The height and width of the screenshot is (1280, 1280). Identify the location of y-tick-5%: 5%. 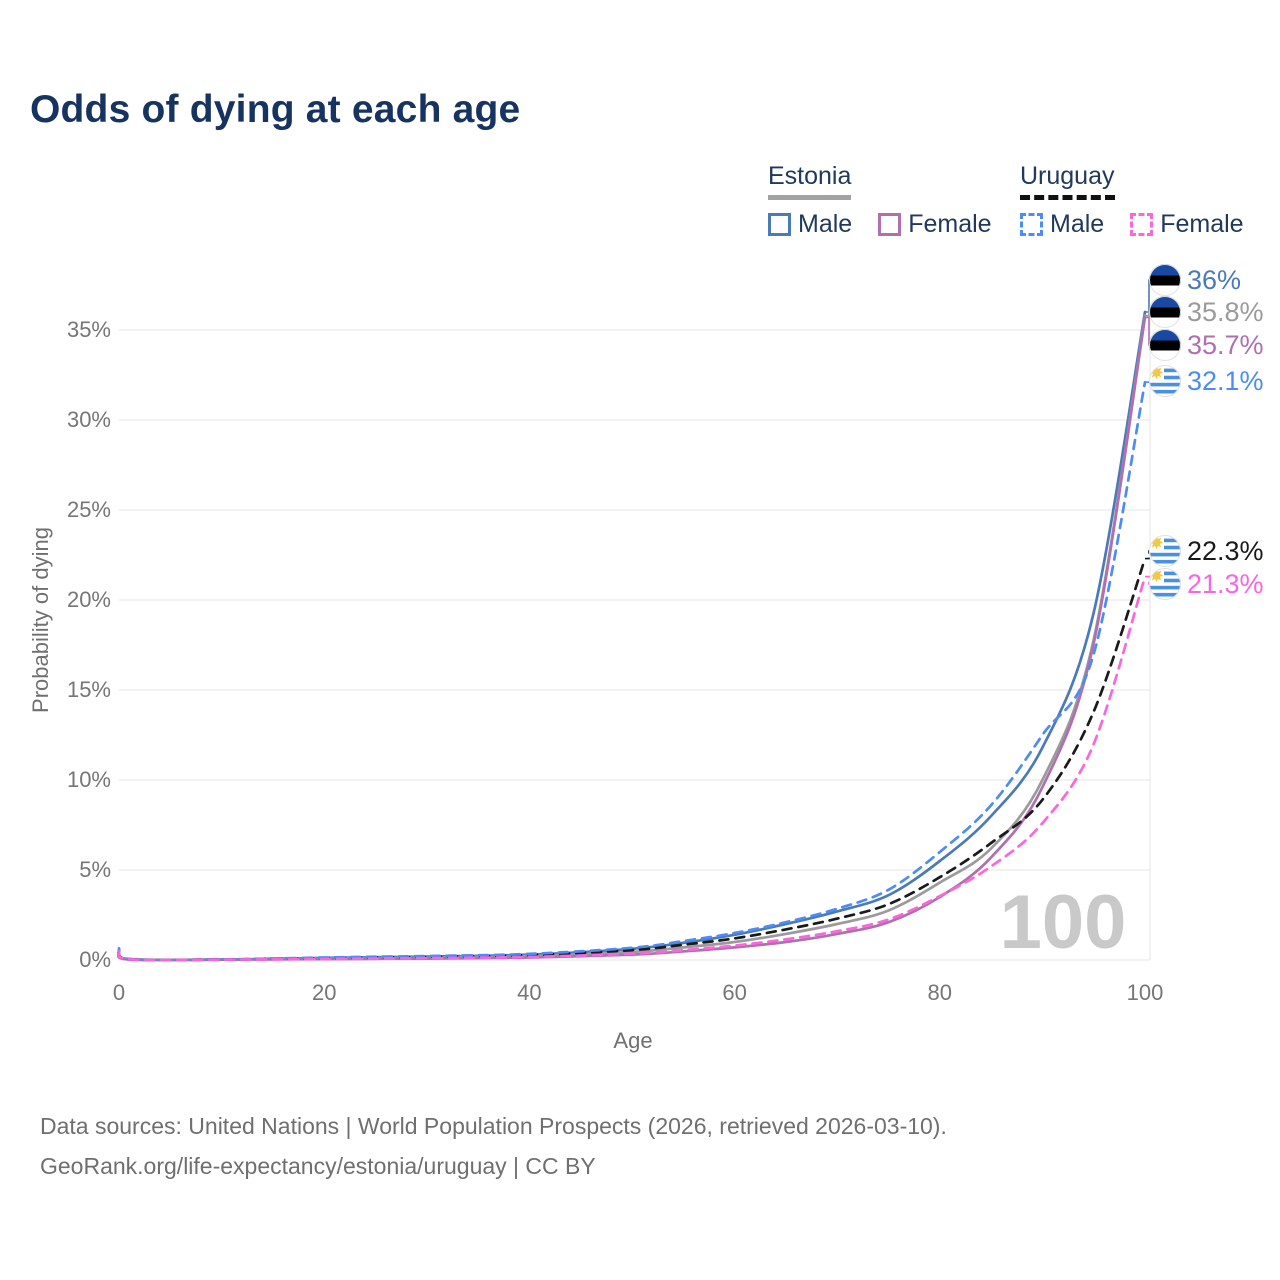
(95, 869).